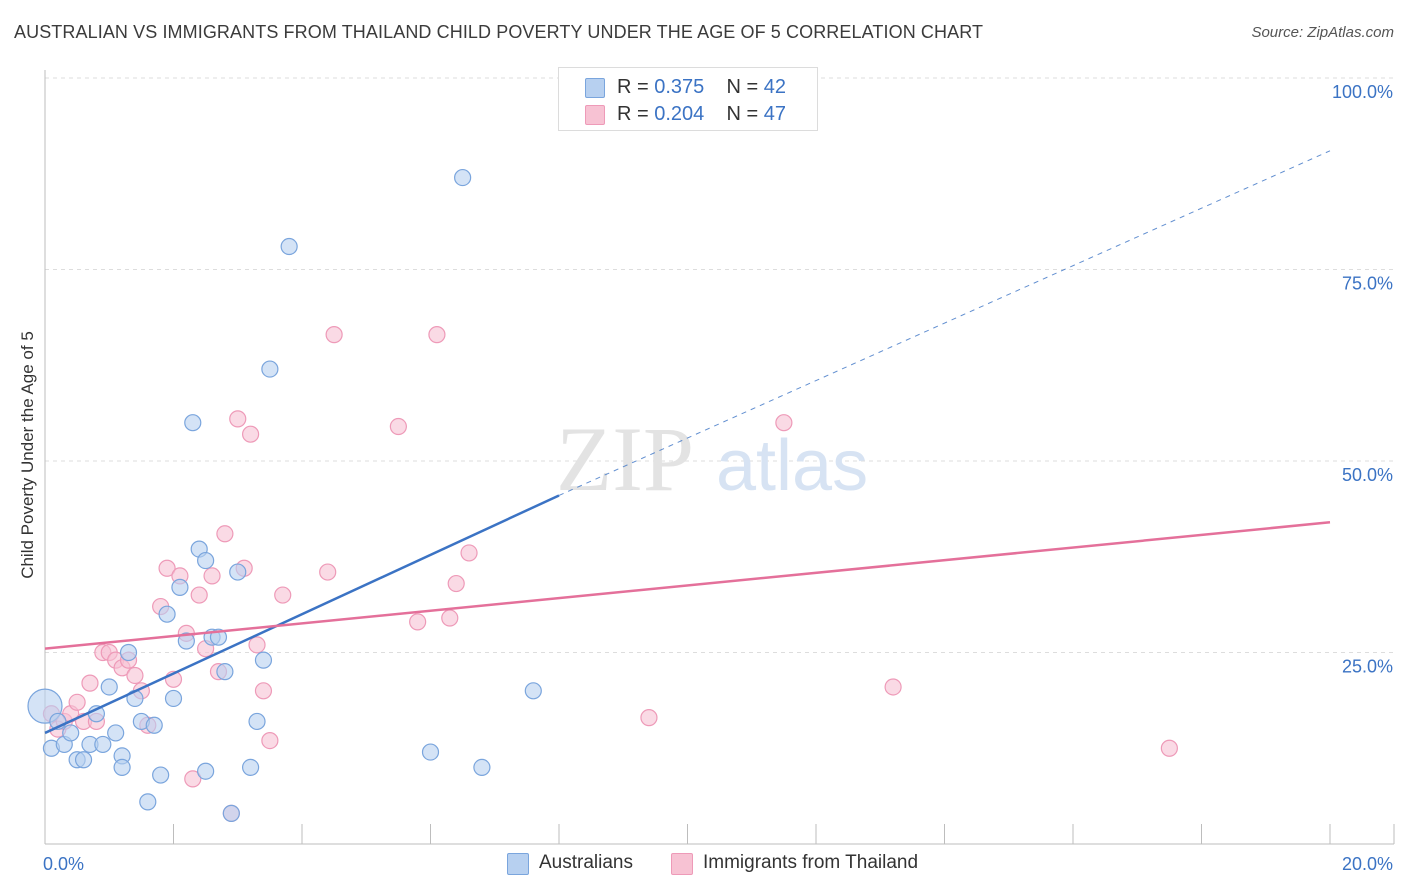 The image size is (1406, 892). I want to click on bottom-legend-label: Australians, so click(586, 862).